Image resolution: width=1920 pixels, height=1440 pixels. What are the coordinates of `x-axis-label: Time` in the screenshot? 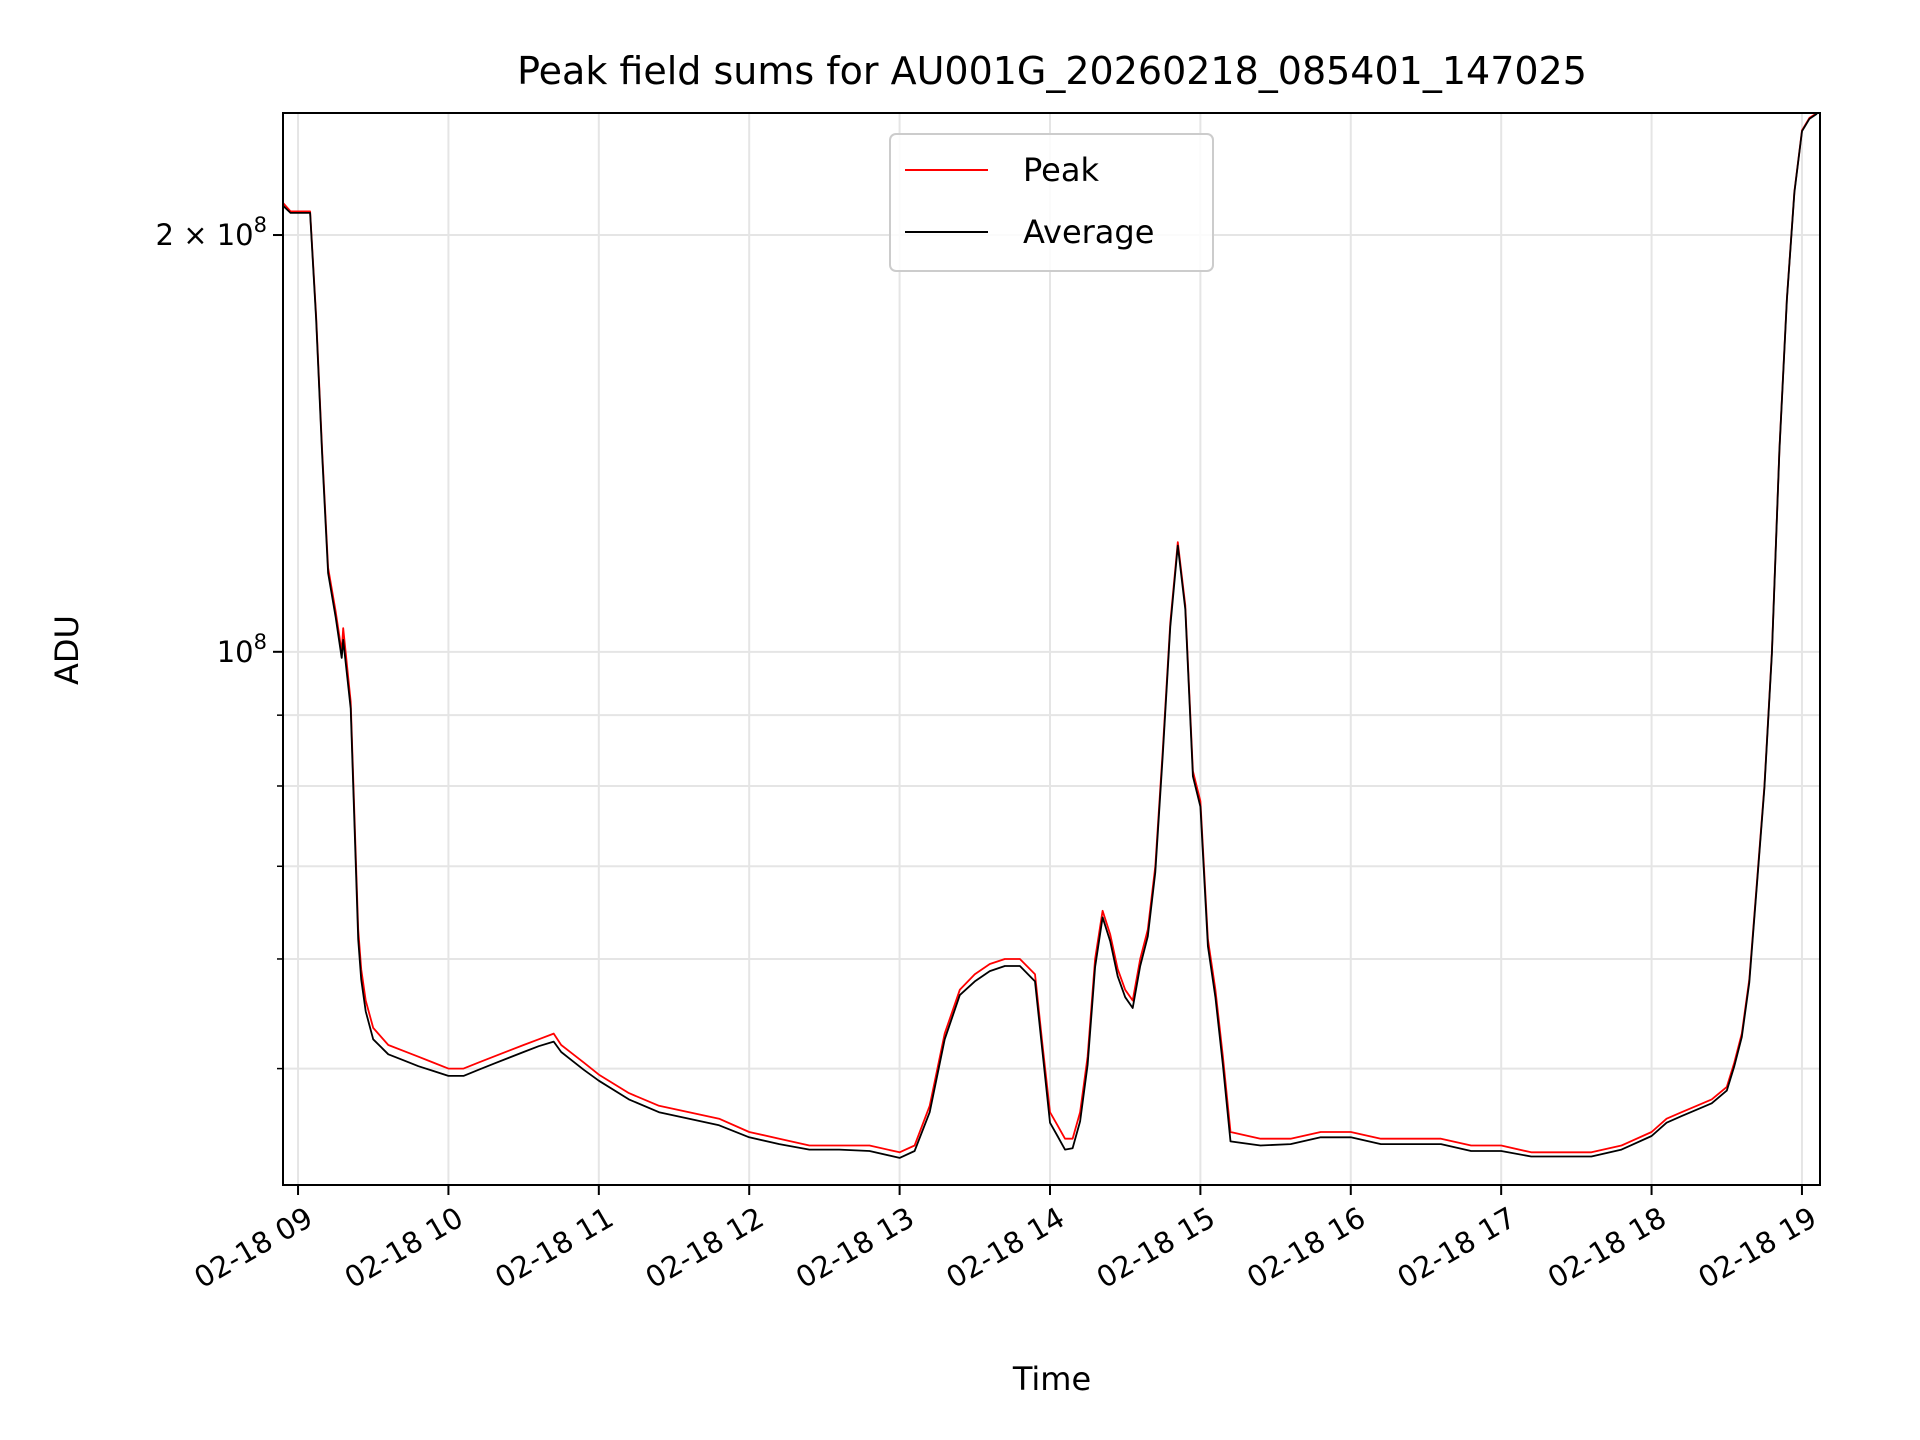 It's located at (1051, 1379).